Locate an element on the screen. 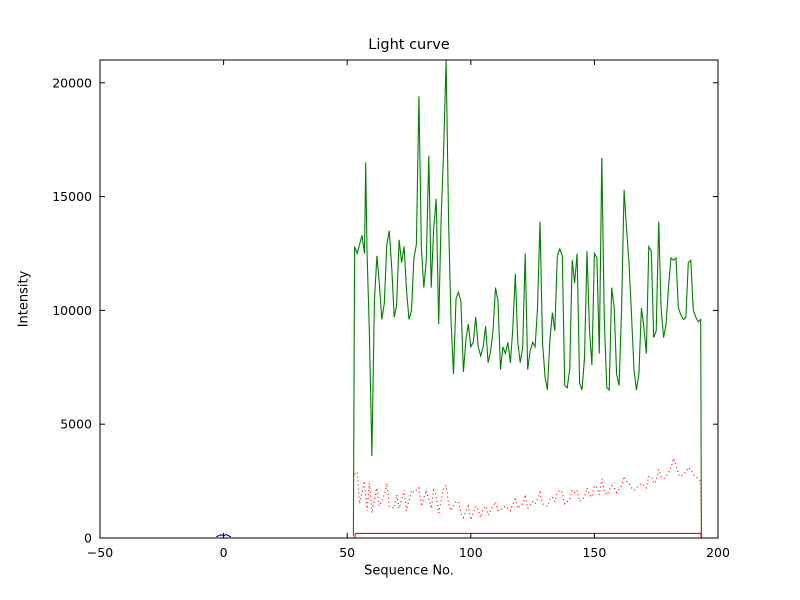  y-tick-label: 10000 is located at coordinates (72, 310).